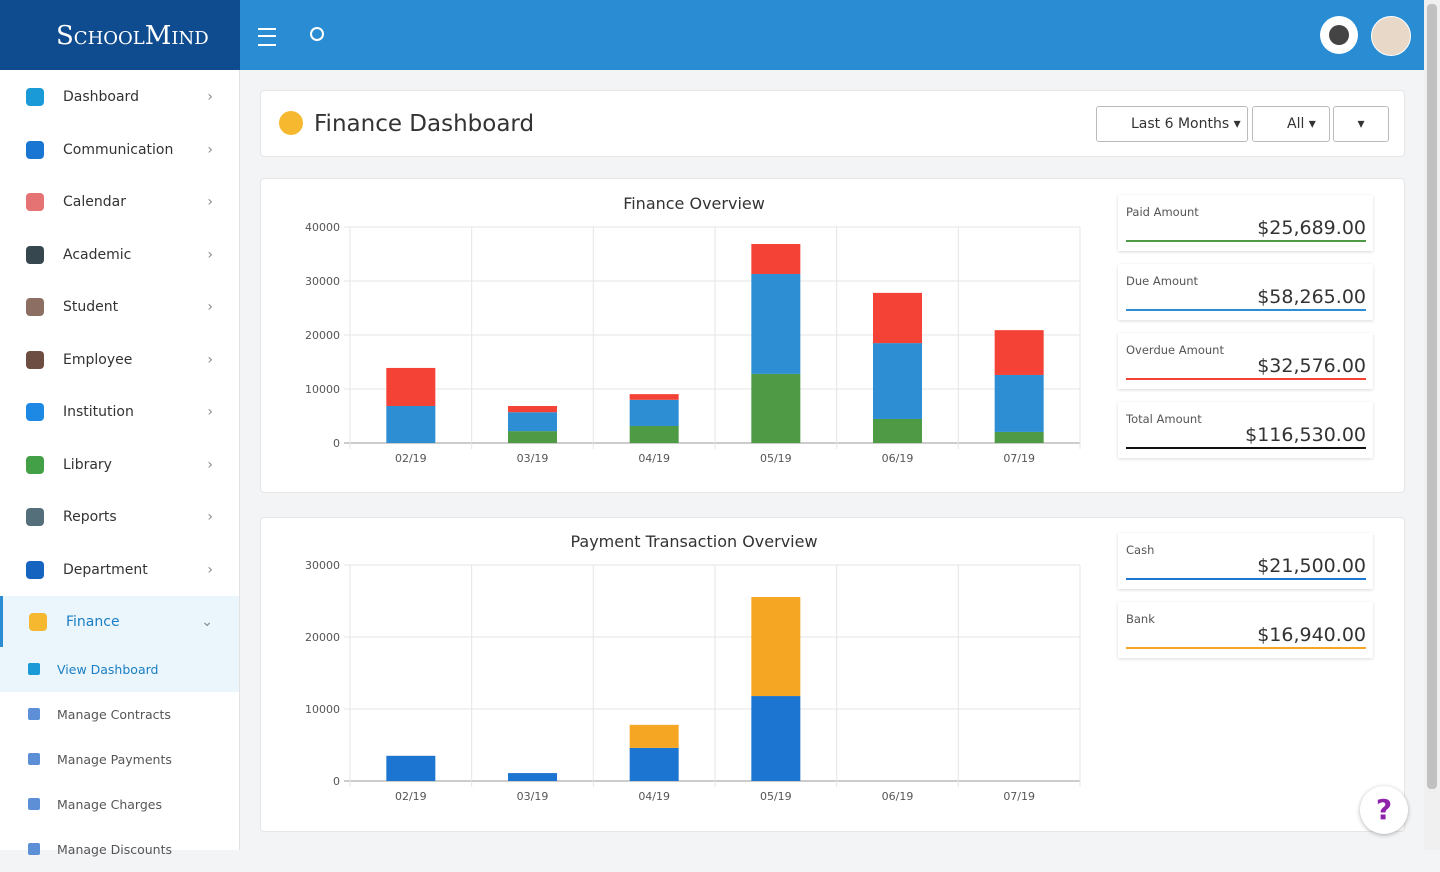 This screenshot has height=872, width=1440. Describe the element at coordinates (693, 541) in the screenshot. I see `chart-title: Payment Transaction Overview` at that location.